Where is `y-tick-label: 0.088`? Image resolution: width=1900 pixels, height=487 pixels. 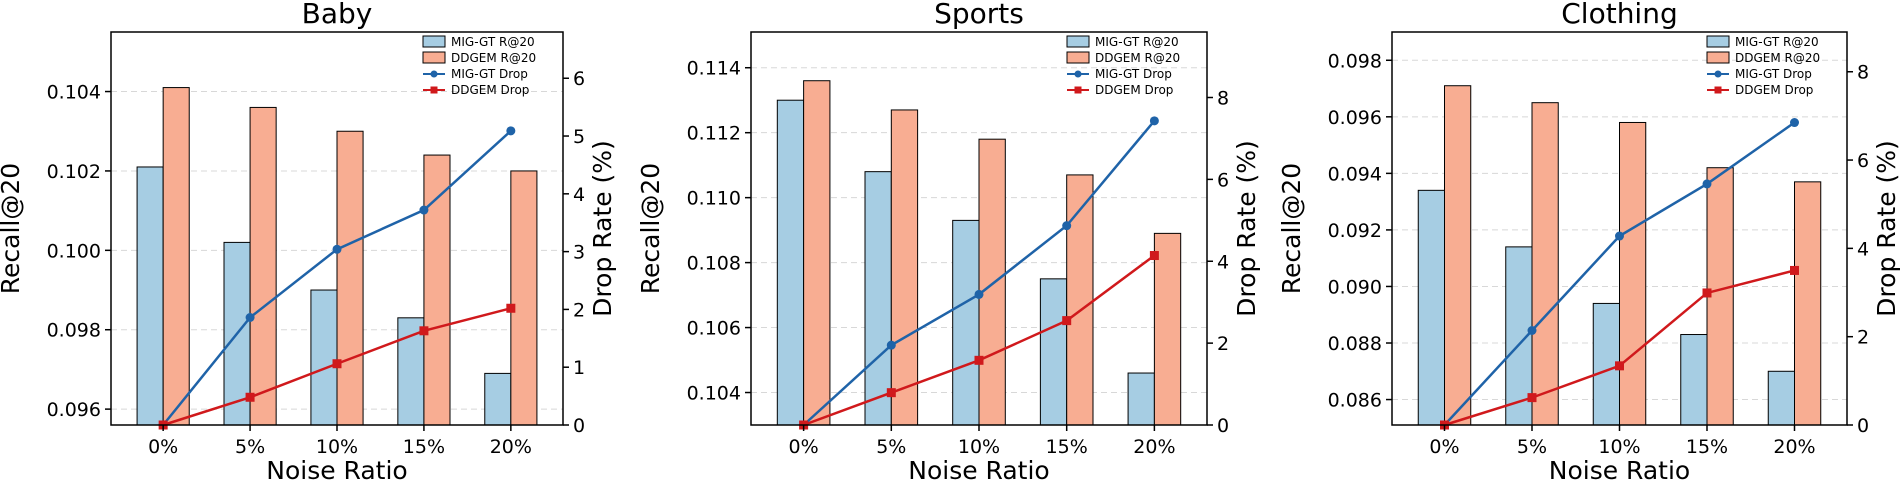
y-tick-label: 0.088 is located at coordinates (1355, 344).